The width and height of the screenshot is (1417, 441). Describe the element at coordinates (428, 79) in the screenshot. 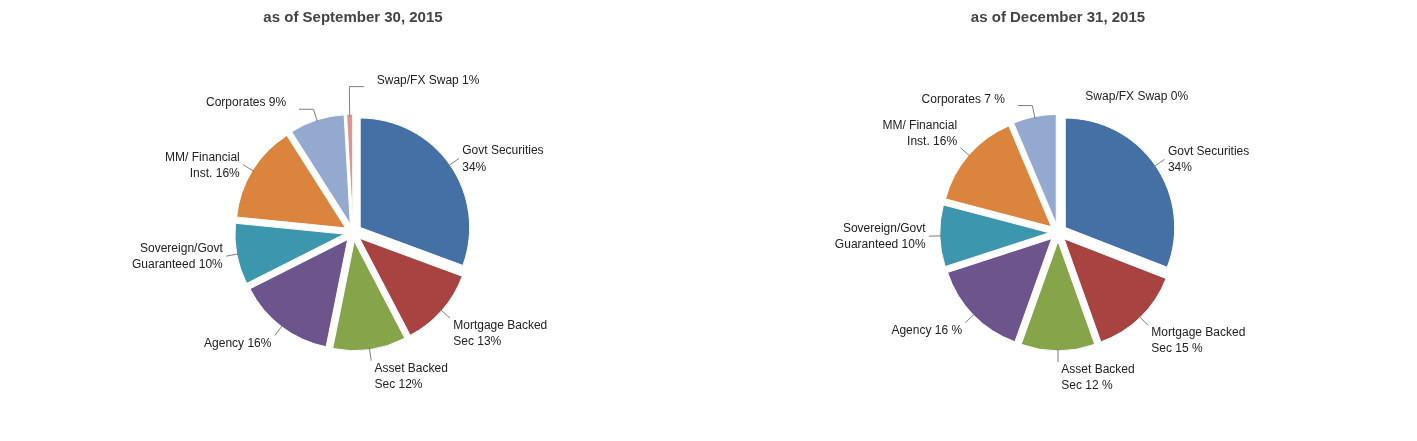

I see `slice-label: Swap/FX Swap 1%` at that location.